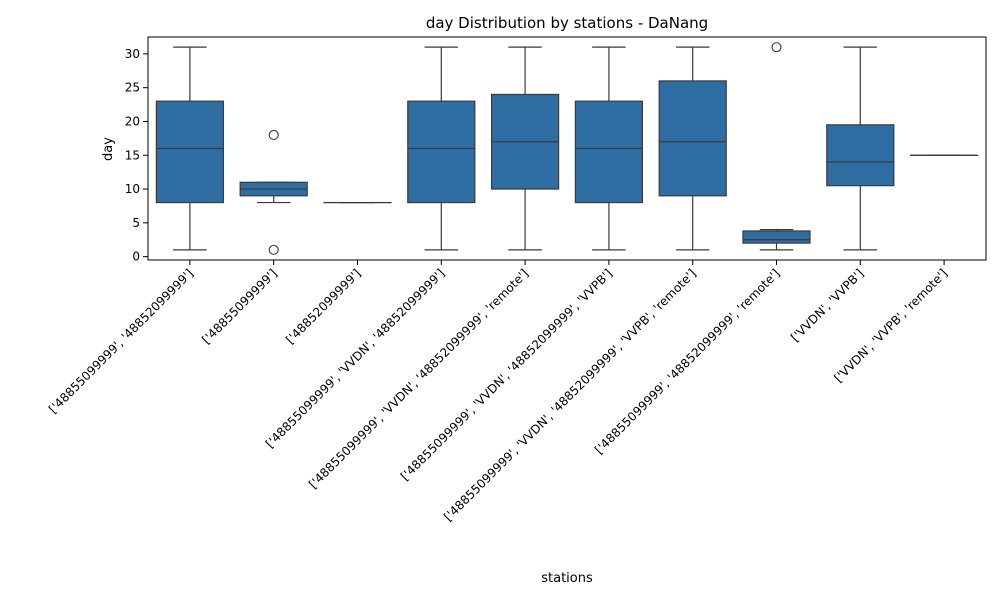 Image resolution: width=1000 pixels, height=600 pixels. Describe the element at coordinates (687, 361) in the screenshot. I see `x-tick-label: ['48855099999', '48852099999', 'remote']` at that location.